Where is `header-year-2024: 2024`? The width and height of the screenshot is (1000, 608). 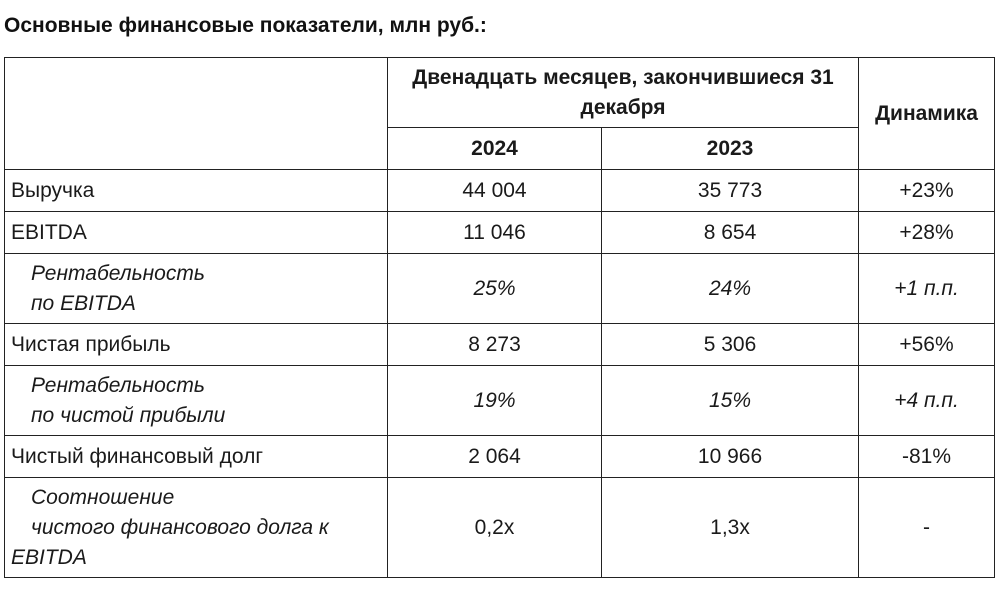
header-year-2024: 2024 is located at coordinates (494, 148).